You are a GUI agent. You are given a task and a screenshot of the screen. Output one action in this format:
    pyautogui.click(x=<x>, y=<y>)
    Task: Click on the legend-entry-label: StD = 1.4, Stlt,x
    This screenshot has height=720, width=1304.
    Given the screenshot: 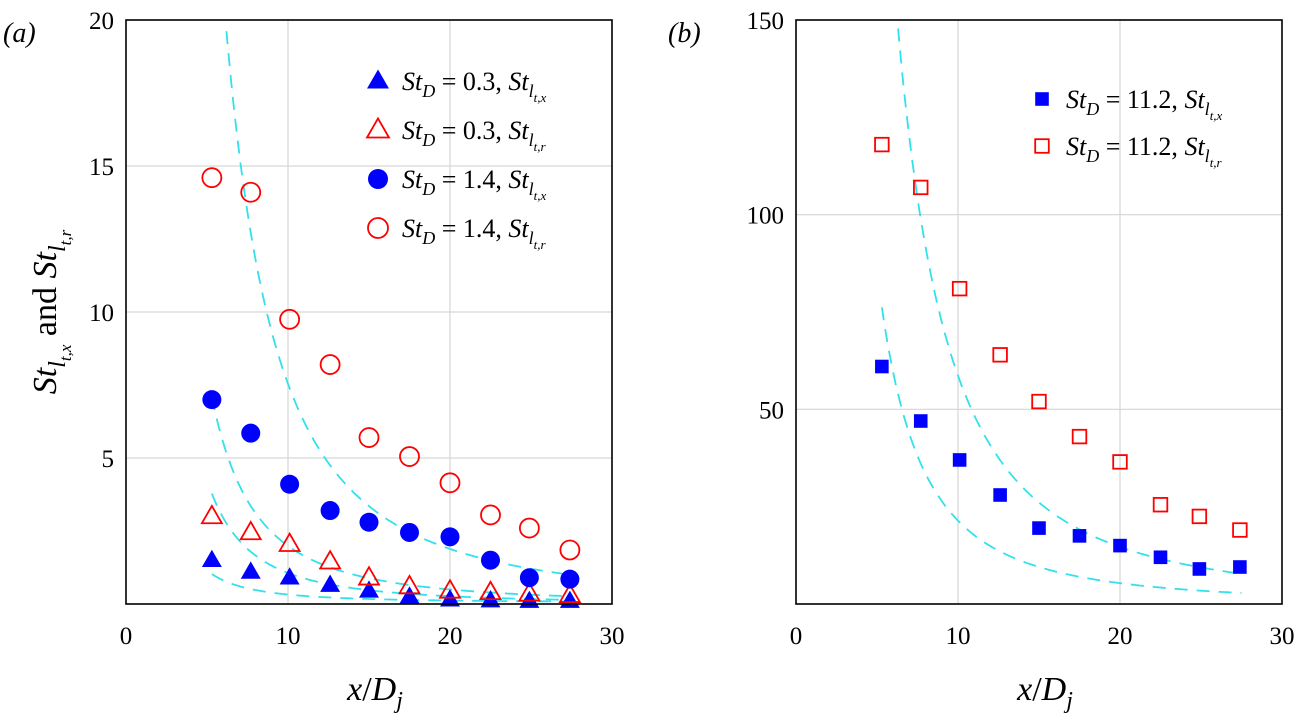 What is the action you would take?
    pyautogui.click(x=474, y=184)
    